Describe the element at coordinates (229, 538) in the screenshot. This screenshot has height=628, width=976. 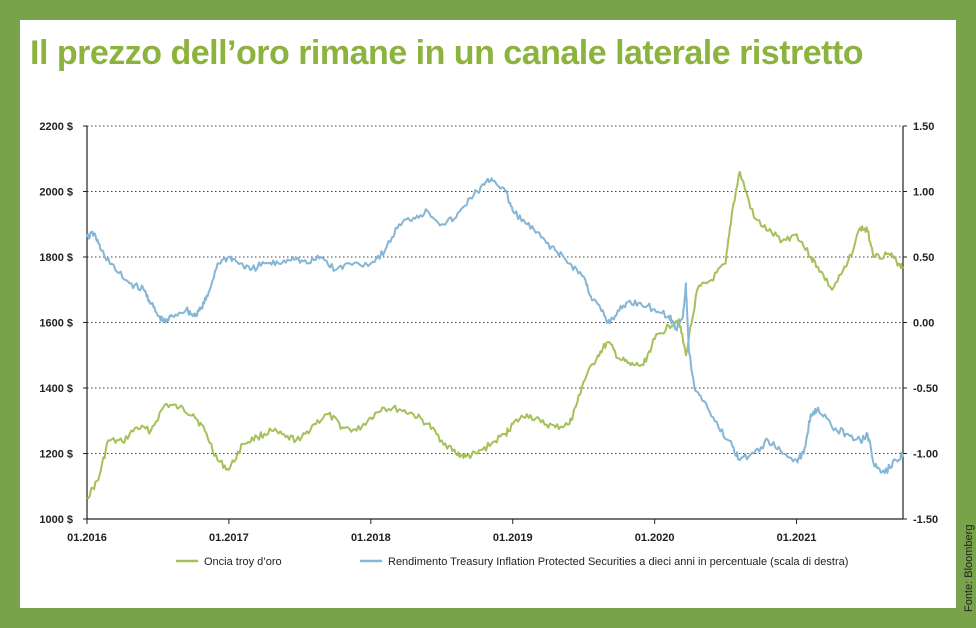
I see `x-tick-label: 01.2017` at that location.